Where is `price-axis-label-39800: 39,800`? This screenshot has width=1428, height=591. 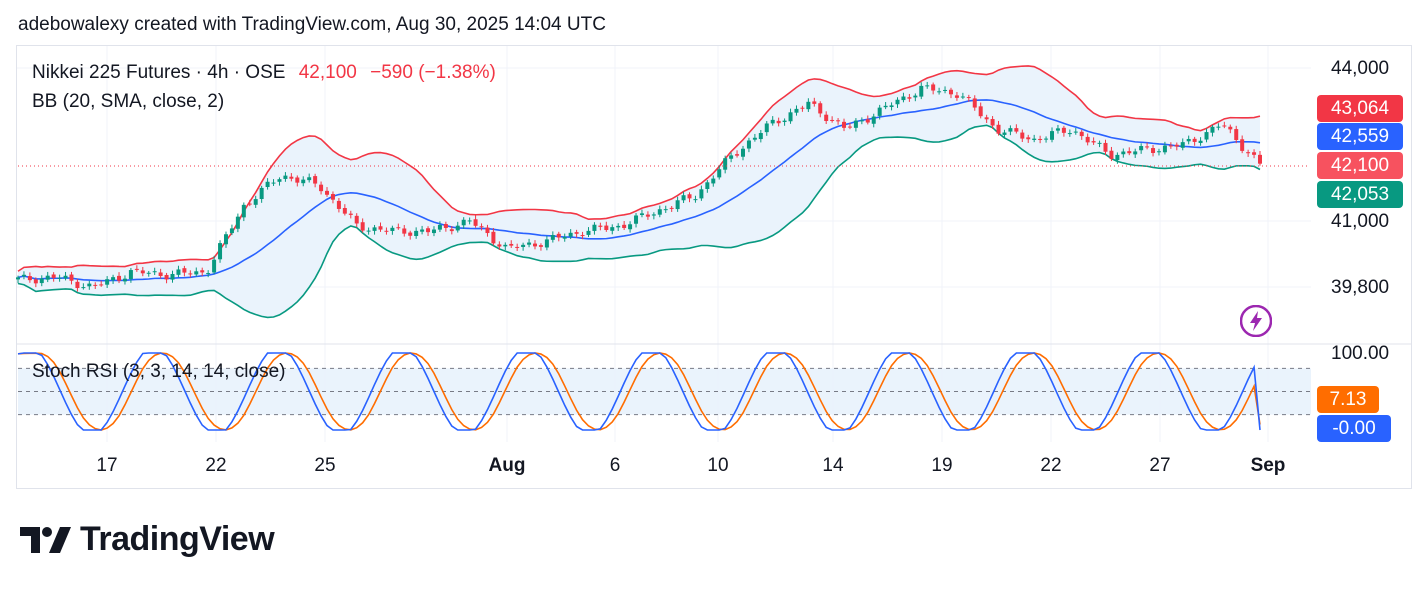
price-axis-label-39800: 39,800 is located at coordinates (1360, 287).